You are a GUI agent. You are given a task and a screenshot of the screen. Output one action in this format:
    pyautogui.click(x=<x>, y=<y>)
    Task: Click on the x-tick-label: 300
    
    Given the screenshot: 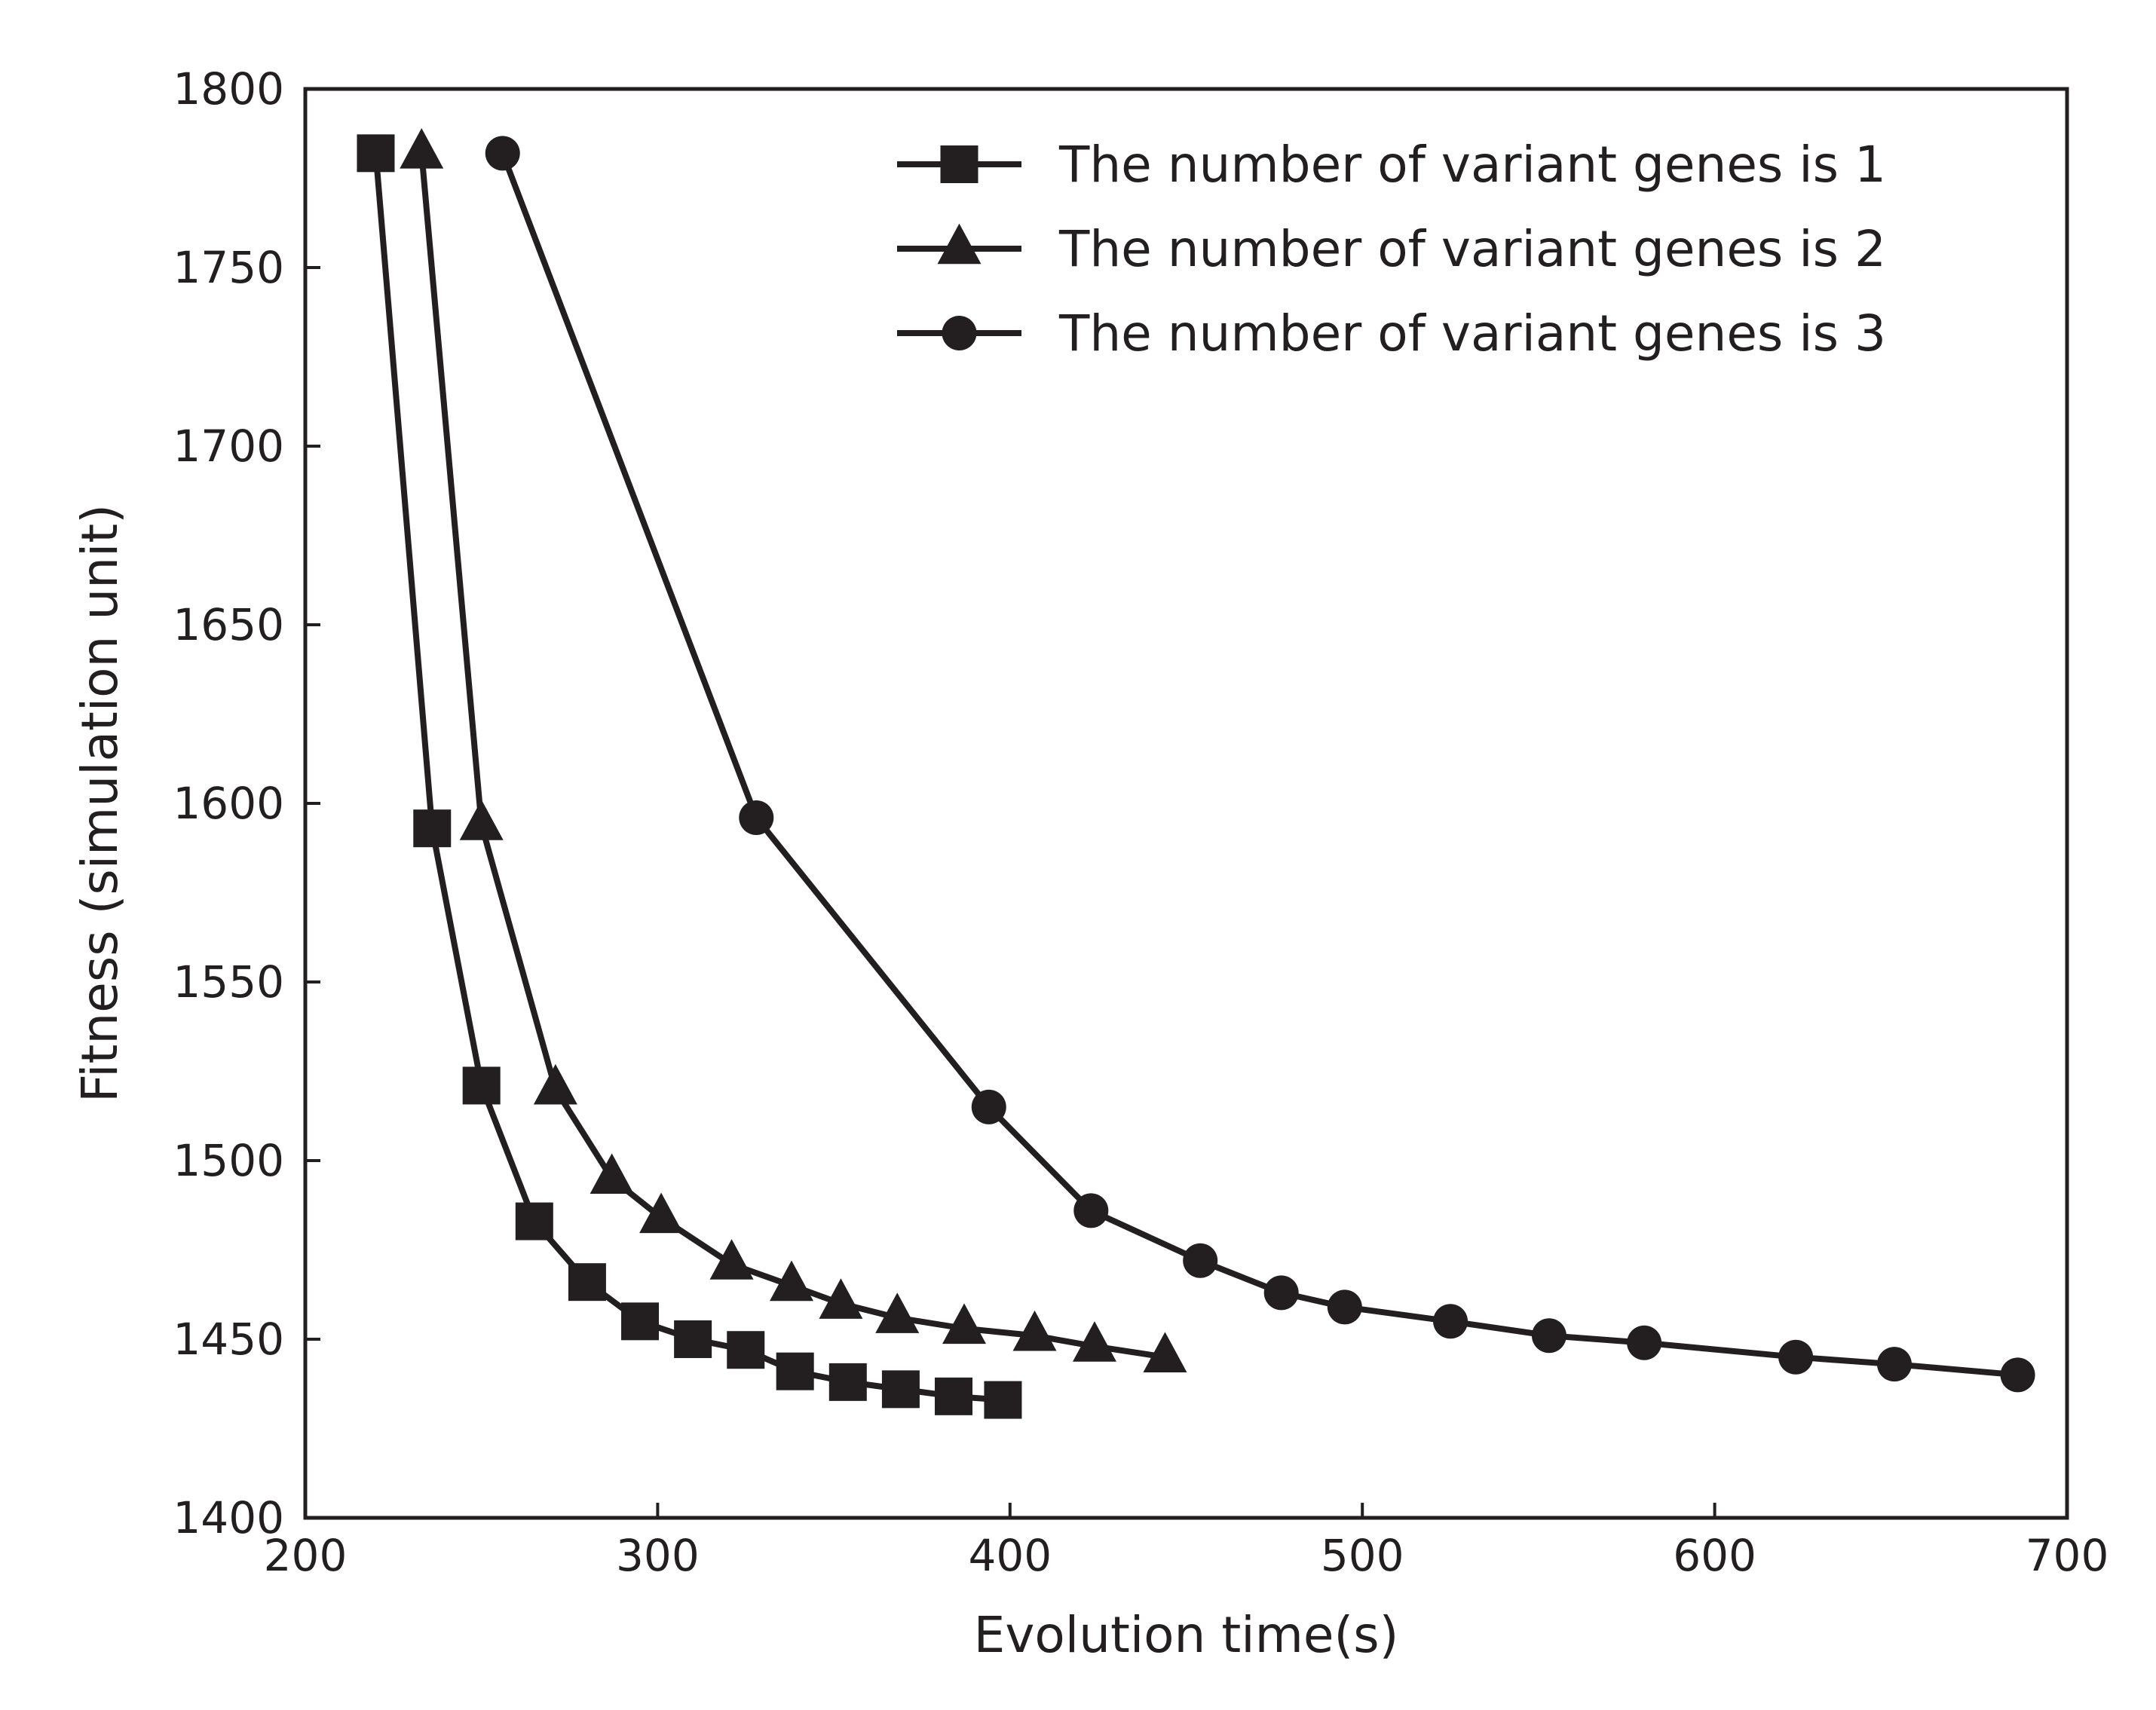 What is the action you would take?
    pyautogui.click(x=658, y=1555)
    